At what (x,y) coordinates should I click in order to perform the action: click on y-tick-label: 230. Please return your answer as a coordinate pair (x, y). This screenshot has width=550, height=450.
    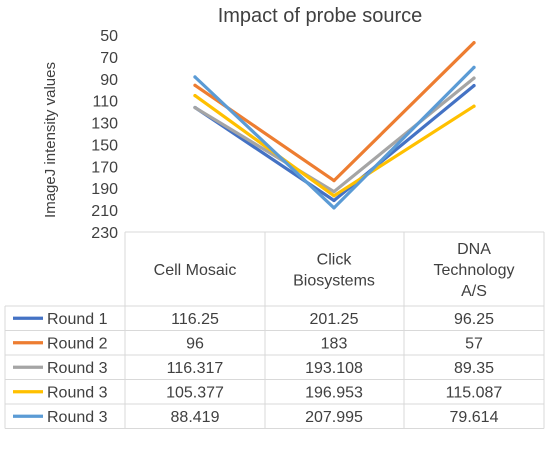
    Looking at the image, I should click on (104, 233).